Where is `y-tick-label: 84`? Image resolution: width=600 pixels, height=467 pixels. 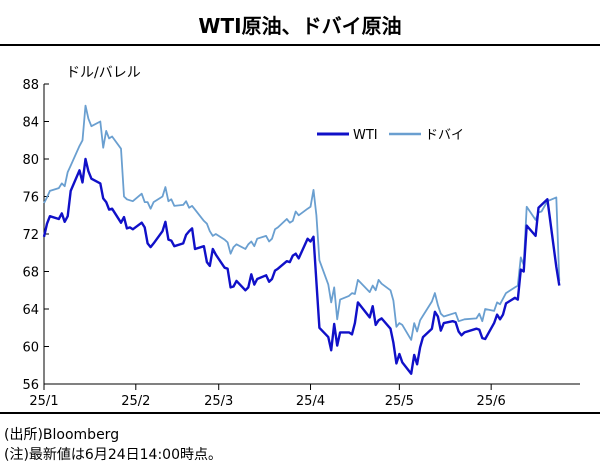
y-tick-label: 84 is located at coordinates (30, 123).